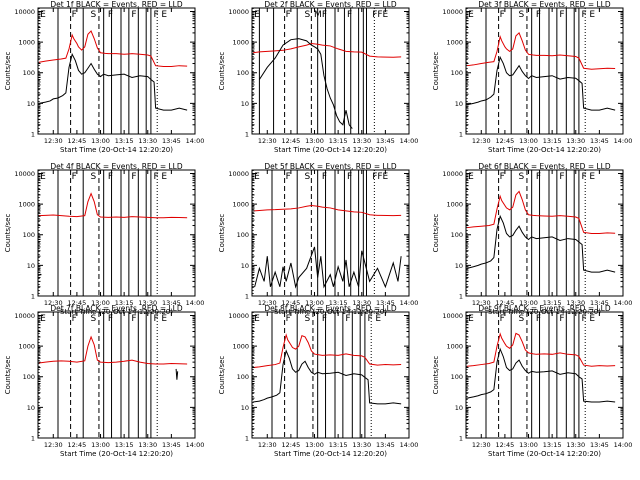  I want to click on panel-title: Det 3f BLACK = Events, RED = LLD, so click(544, 4).